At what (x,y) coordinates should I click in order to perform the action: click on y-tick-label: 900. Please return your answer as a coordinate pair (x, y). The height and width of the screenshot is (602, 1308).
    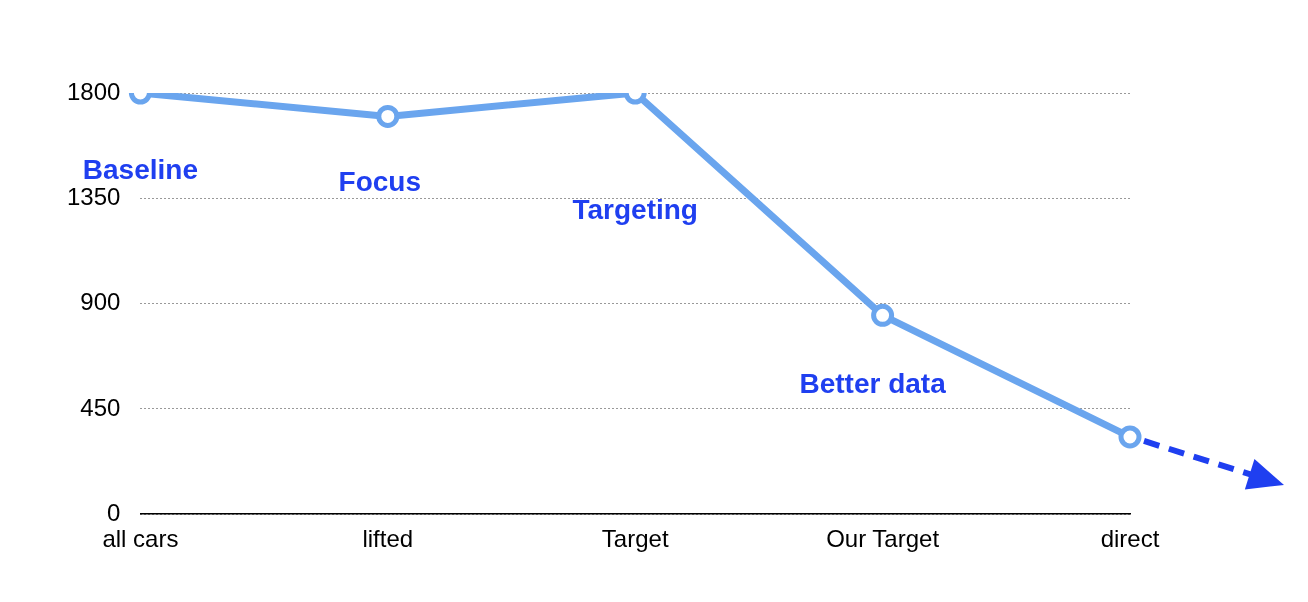
    Looking at the image, I should click on (100, 302).